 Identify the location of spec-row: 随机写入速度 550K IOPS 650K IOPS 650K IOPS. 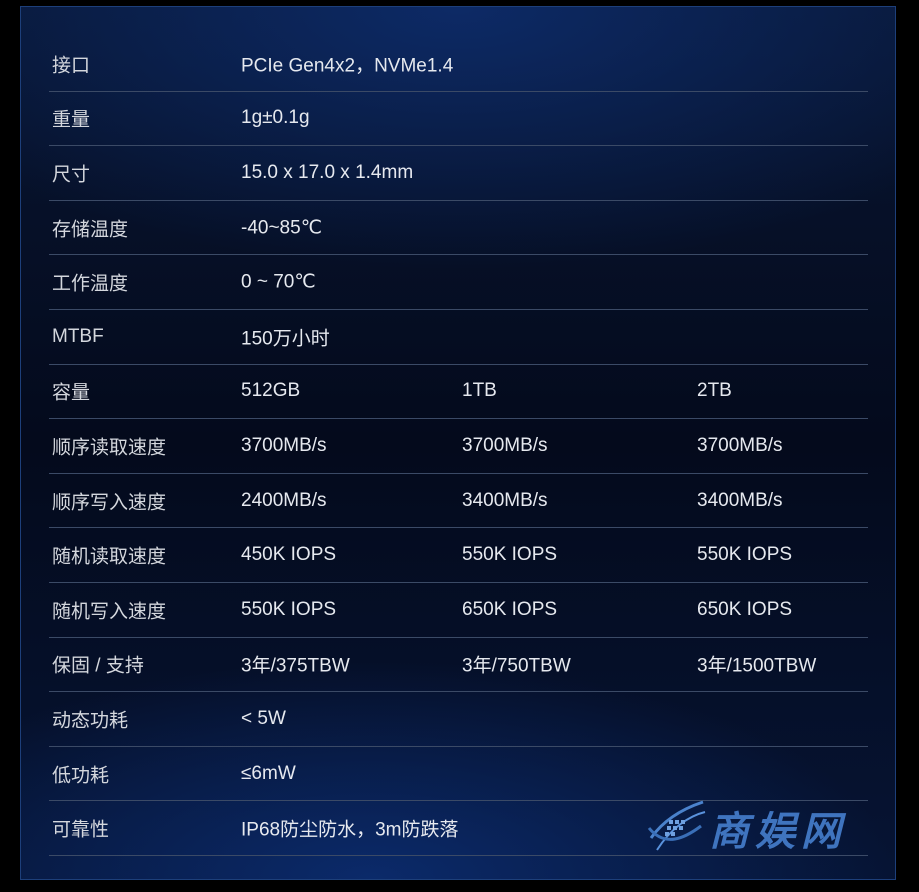
(458, 610).